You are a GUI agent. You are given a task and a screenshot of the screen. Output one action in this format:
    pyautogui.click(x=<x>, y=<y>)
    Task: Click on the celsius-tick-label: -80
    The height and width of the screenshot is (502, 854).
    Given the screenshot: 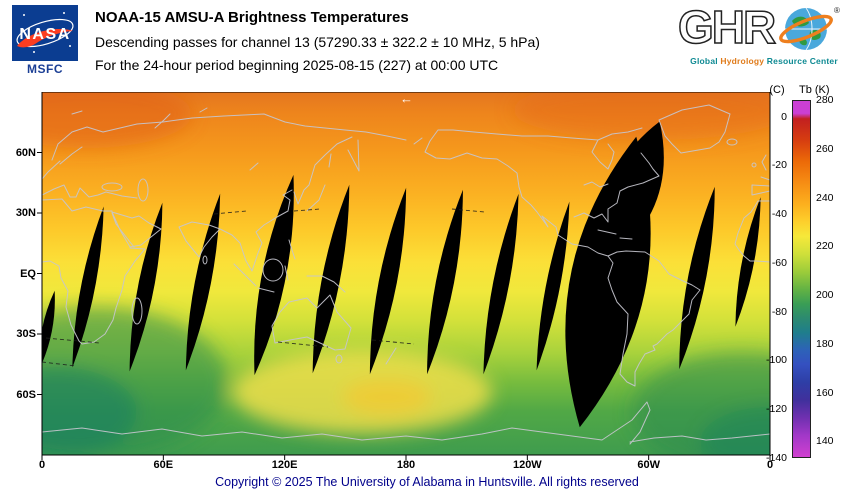 What is the action you would take?
    pyautogui.click(x=779, y=311)
    